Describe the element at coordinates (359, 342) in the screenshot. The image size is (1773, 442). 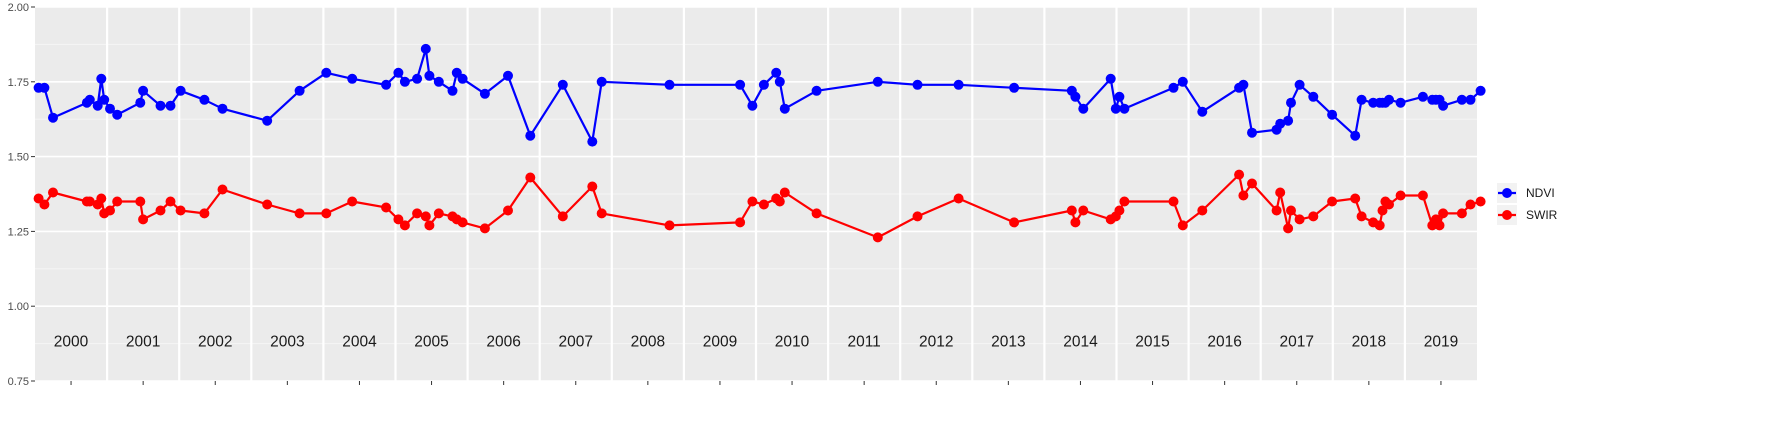
I see `year-label: 2004` at that location.